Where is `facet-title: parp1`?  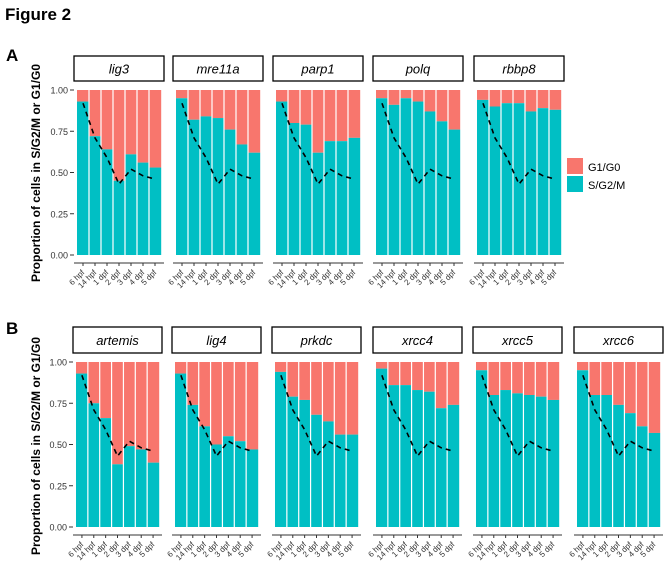
facet-title: parp1 is located at coordinates (317, 69).